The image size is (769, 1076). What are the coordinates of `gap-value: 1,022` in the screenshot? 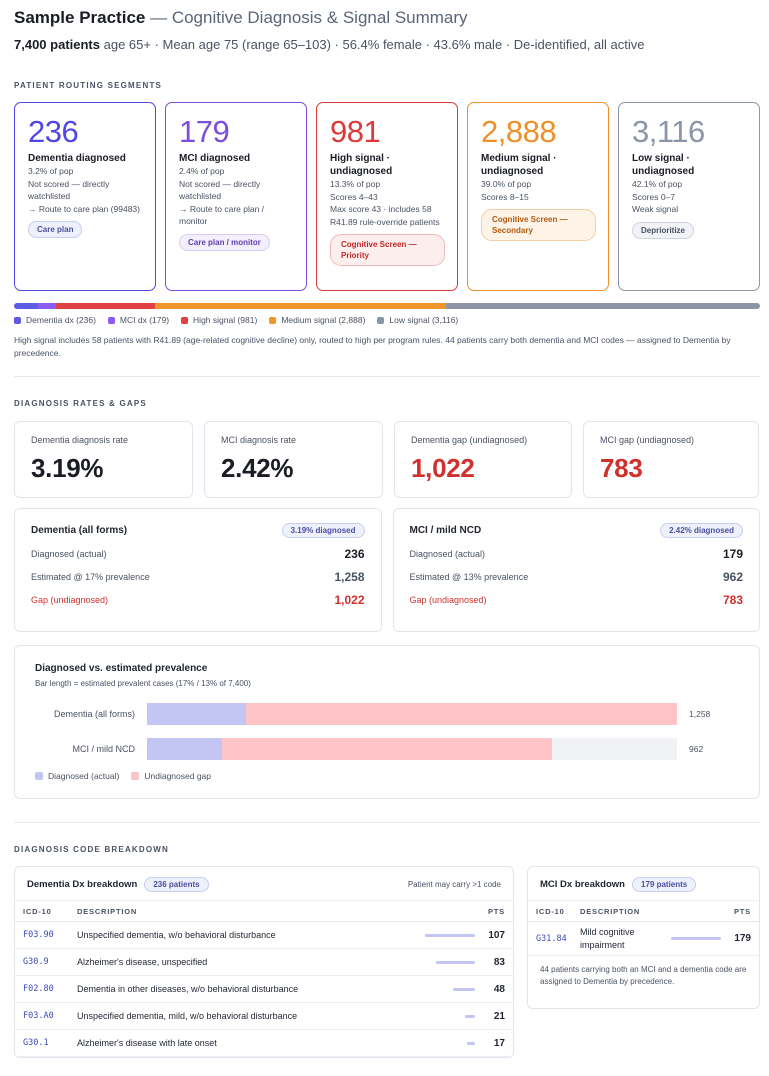 It's located at (349, 600).